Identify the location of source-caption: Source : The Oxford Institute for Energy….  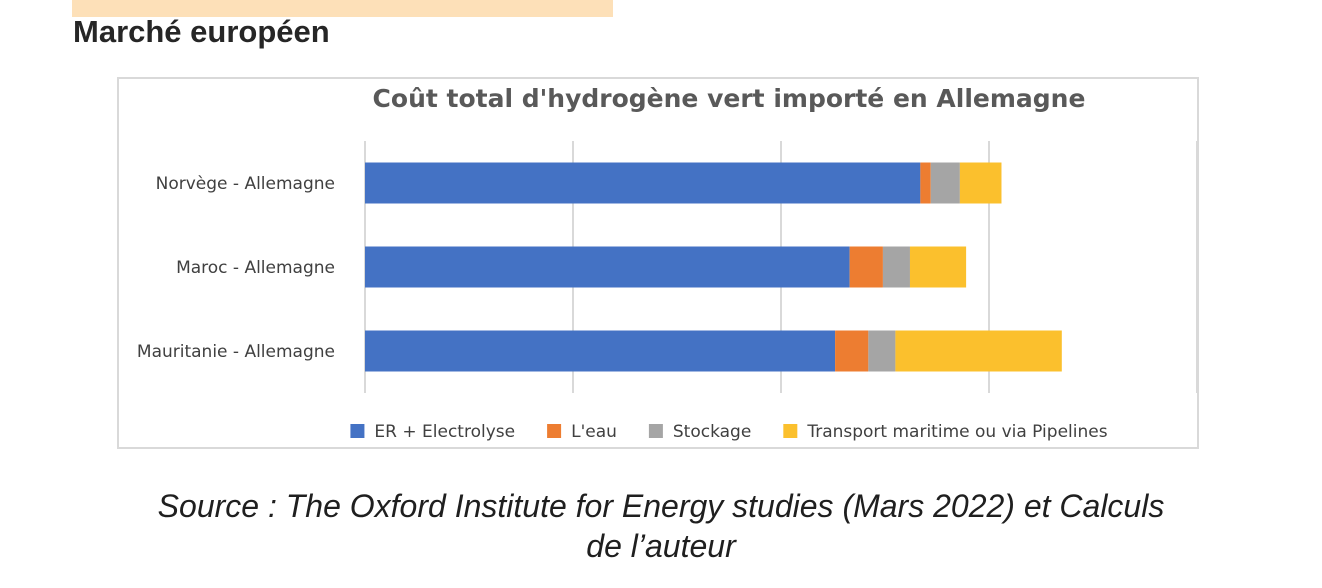
(661, 526).